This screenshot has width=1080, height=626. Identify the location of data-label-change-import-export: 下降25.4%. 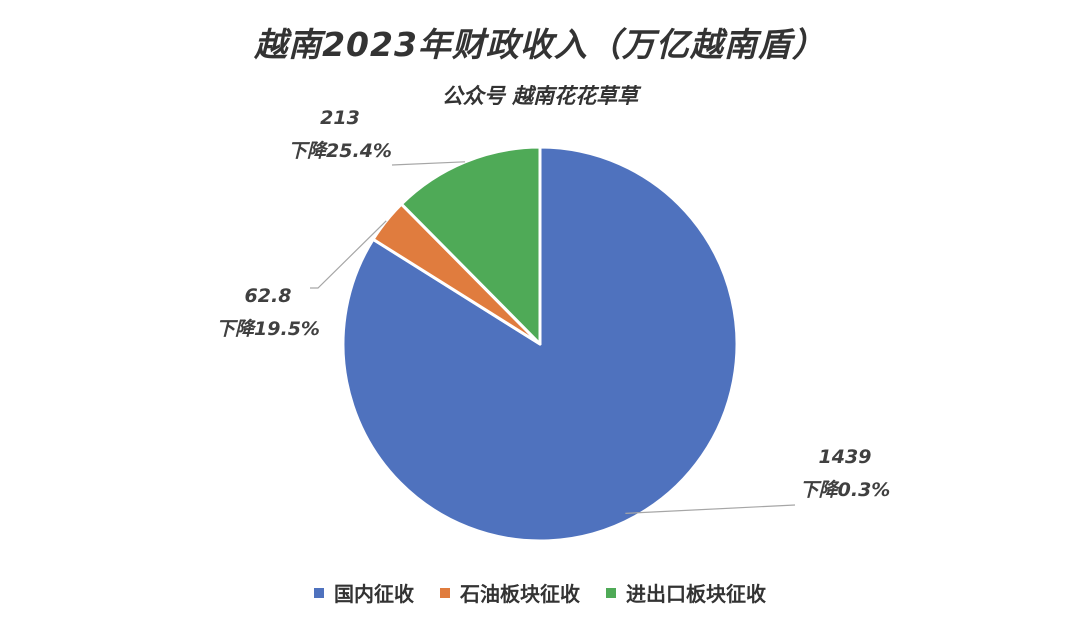
(340, 151).